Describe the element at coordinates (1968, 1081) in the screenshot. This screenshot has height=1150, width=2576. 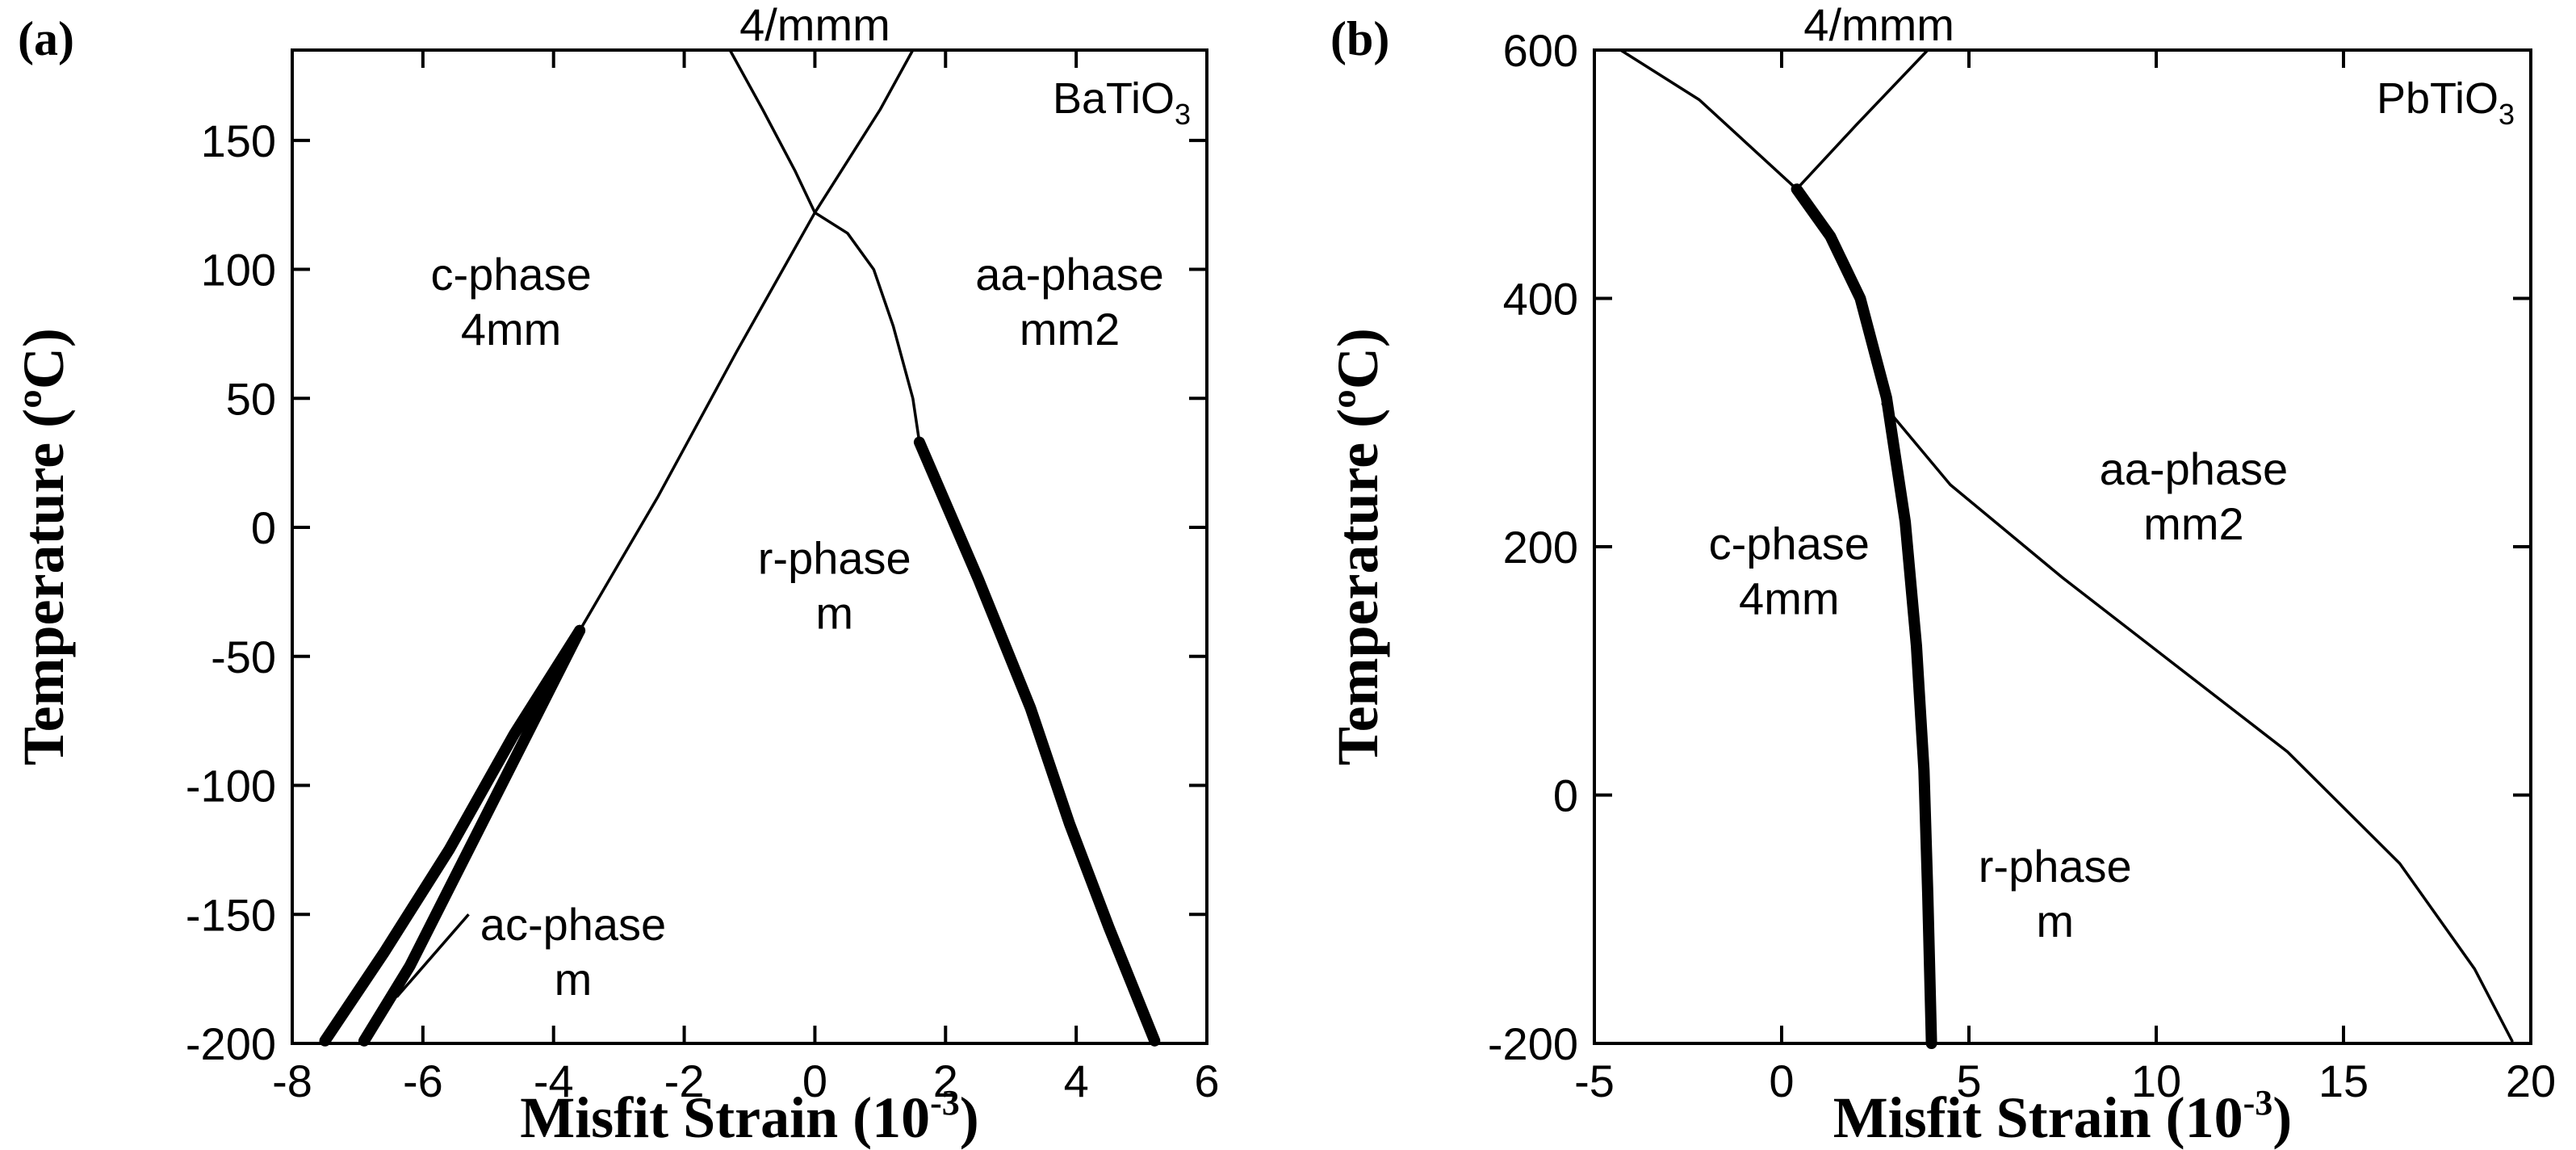
I see `x-tick-label: 5` at that location.